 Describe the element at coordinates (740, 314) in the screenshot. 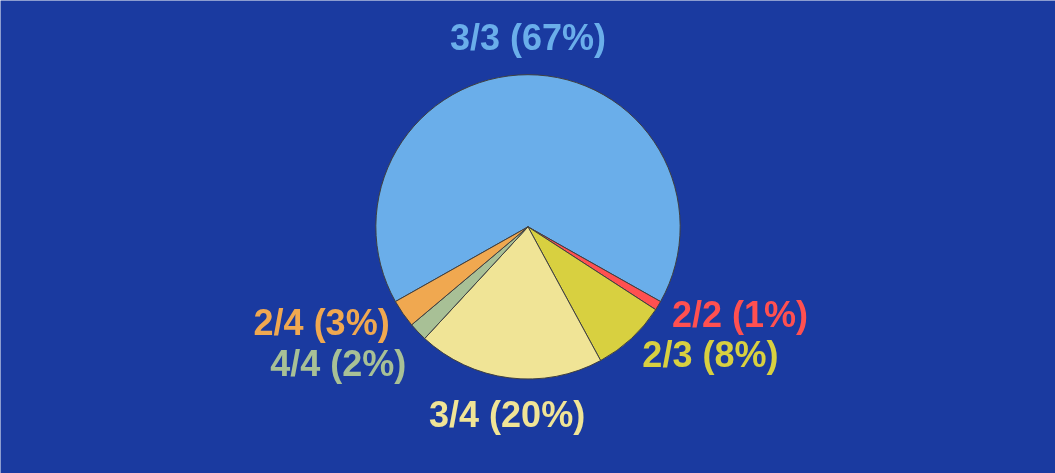

I see `slice-label: 2/2 (1%)` at that location.